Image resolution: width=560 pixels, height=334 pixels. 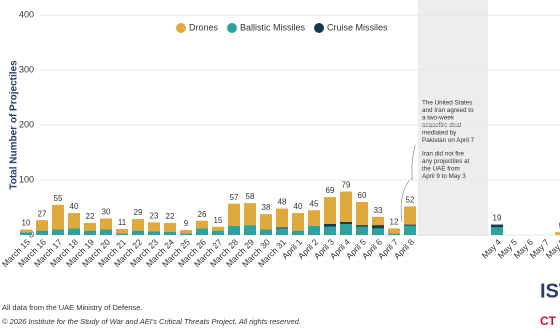 What do you see at coordinates (330, 190) in the screenshot?
I see `total-label: 69` at bounding box center [330, 190].